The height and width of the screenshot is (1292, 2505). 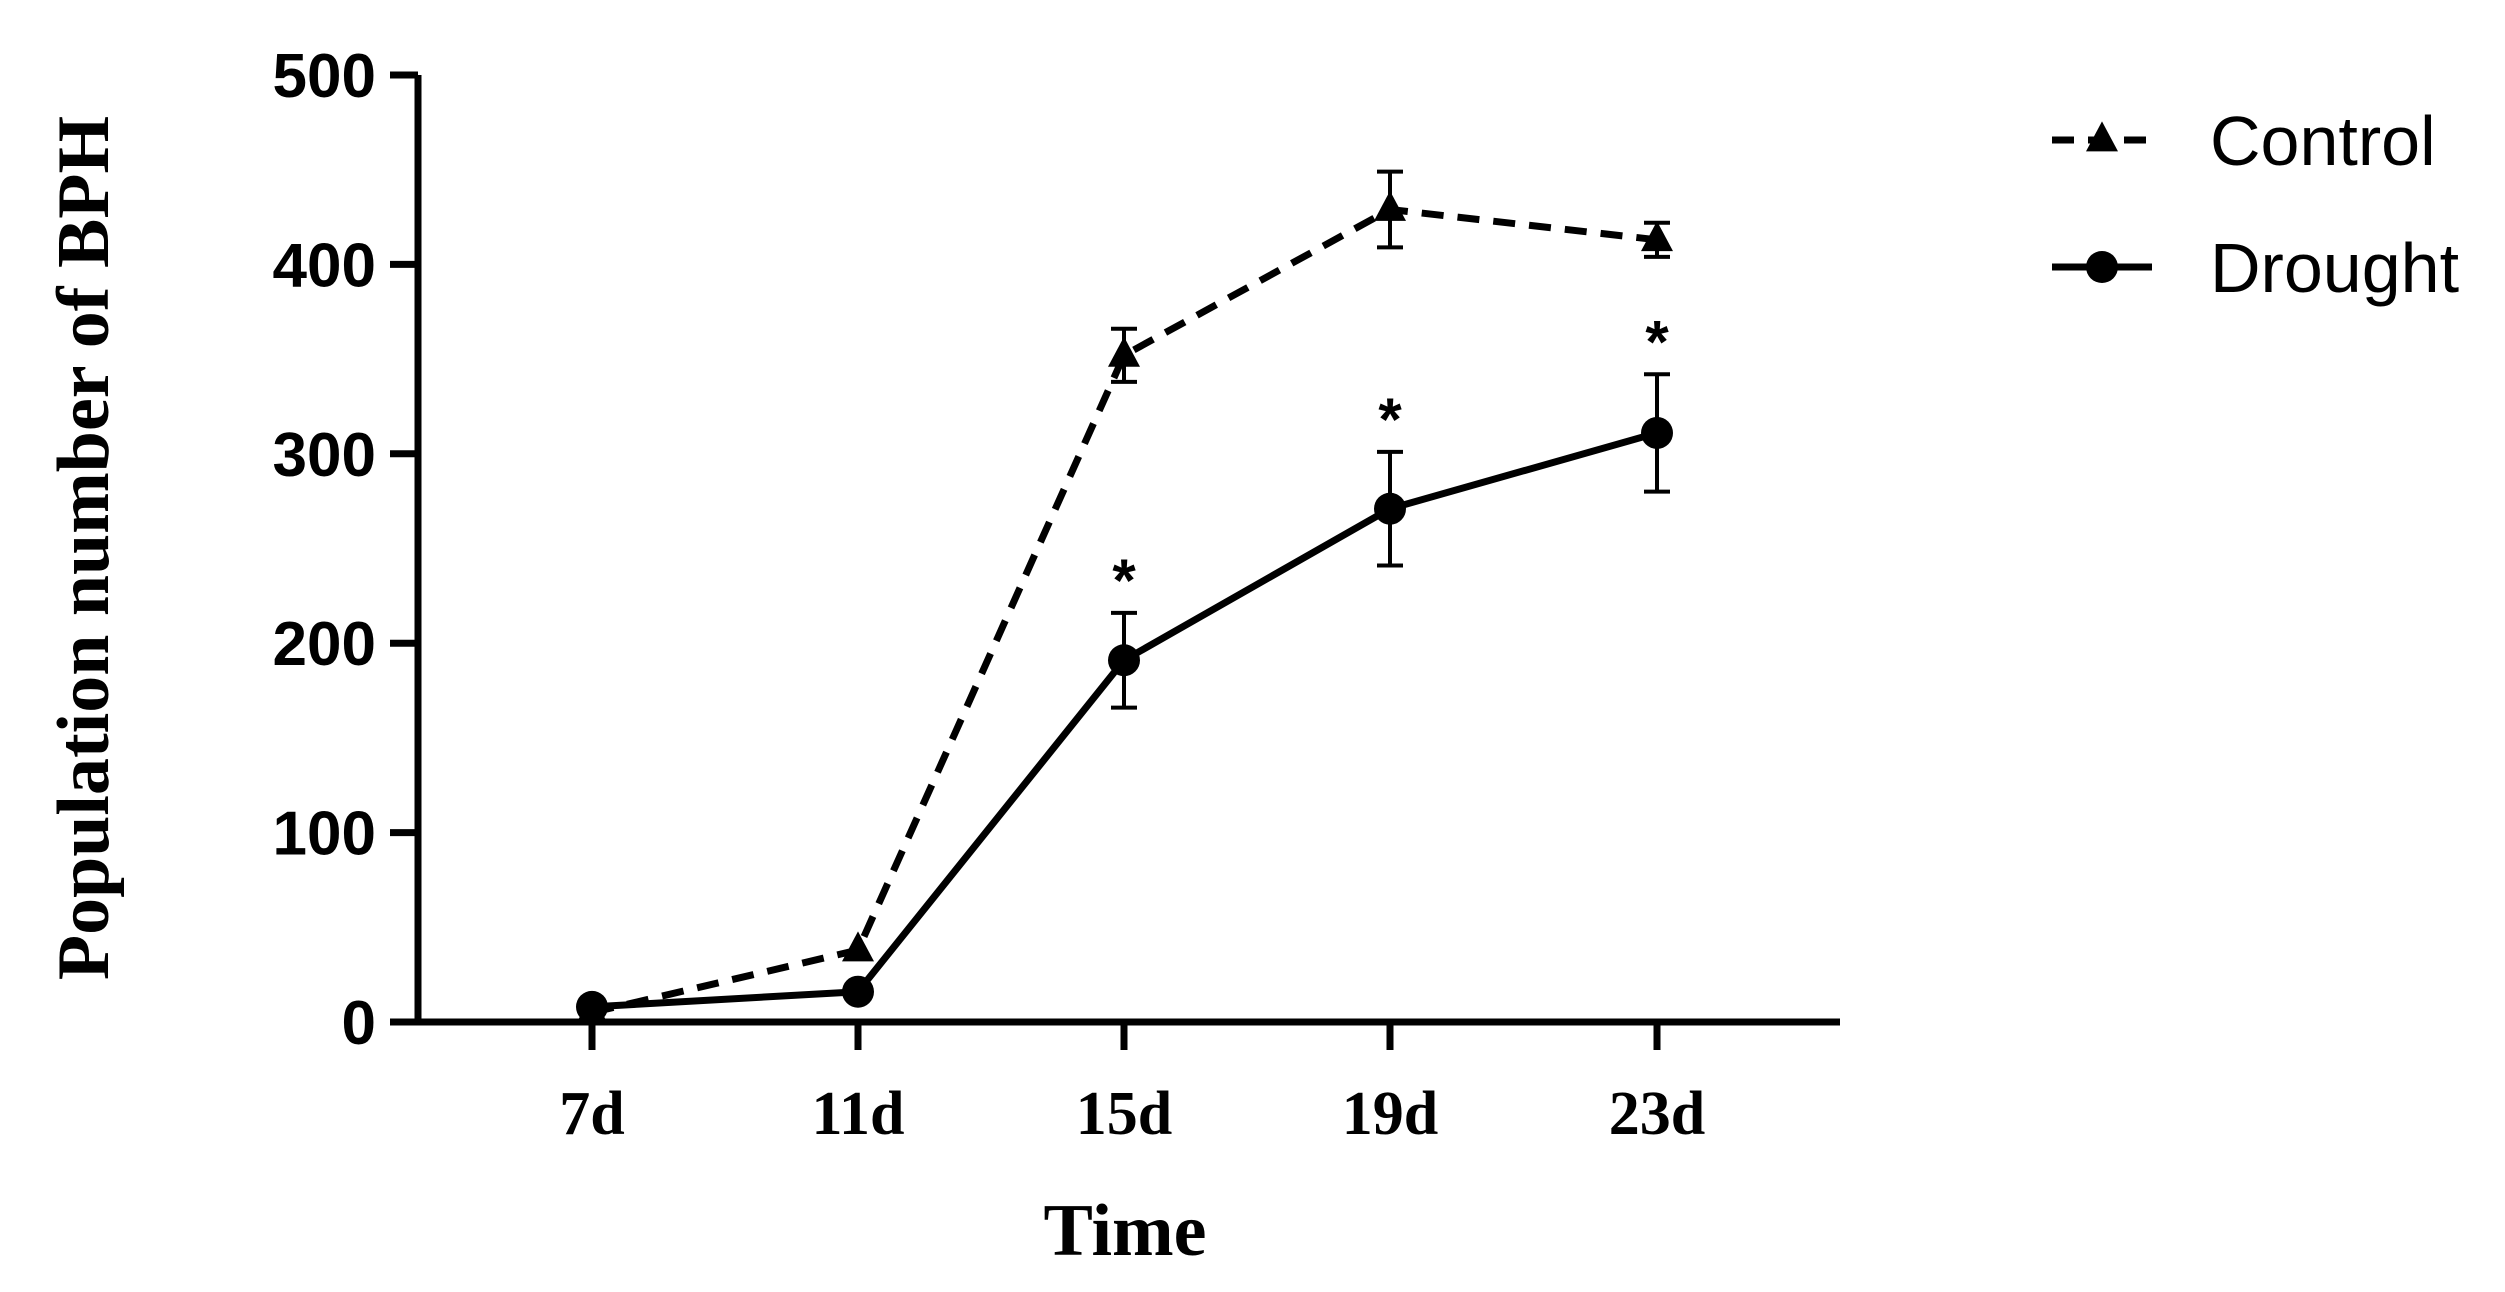 I want to click on x-axis-title: Time, so click(x=1124, y=1231).